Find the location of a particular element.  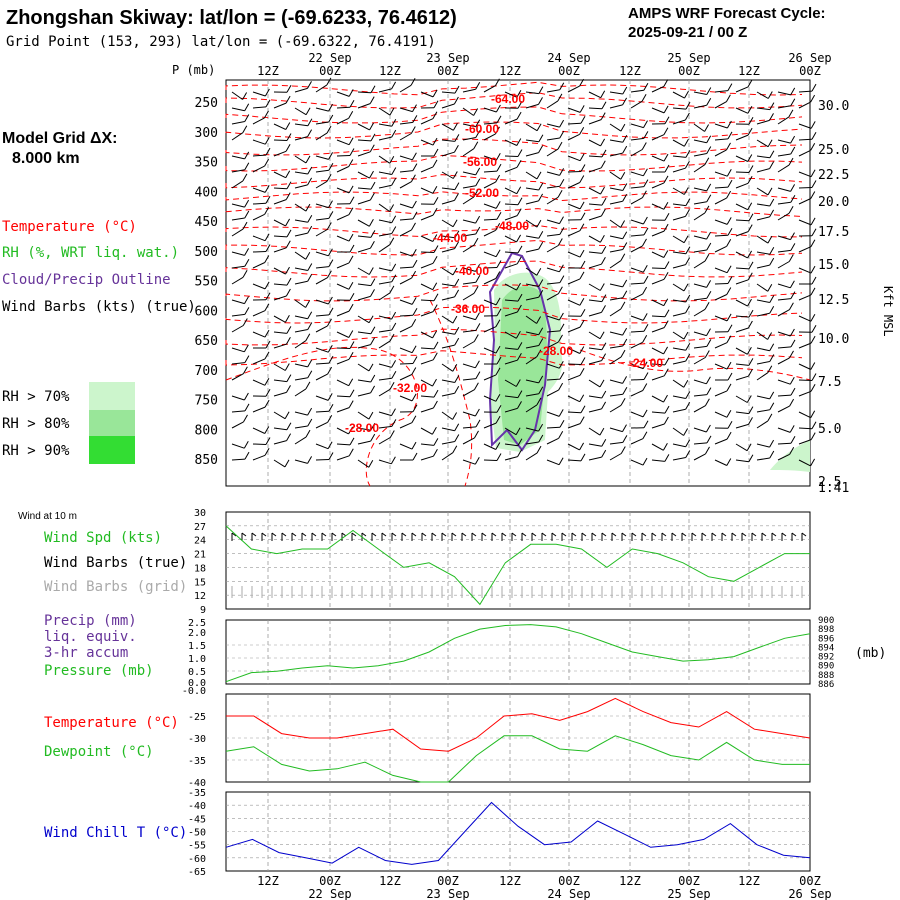

precip-tick: 1.5 is located at coordinates (197, 646).